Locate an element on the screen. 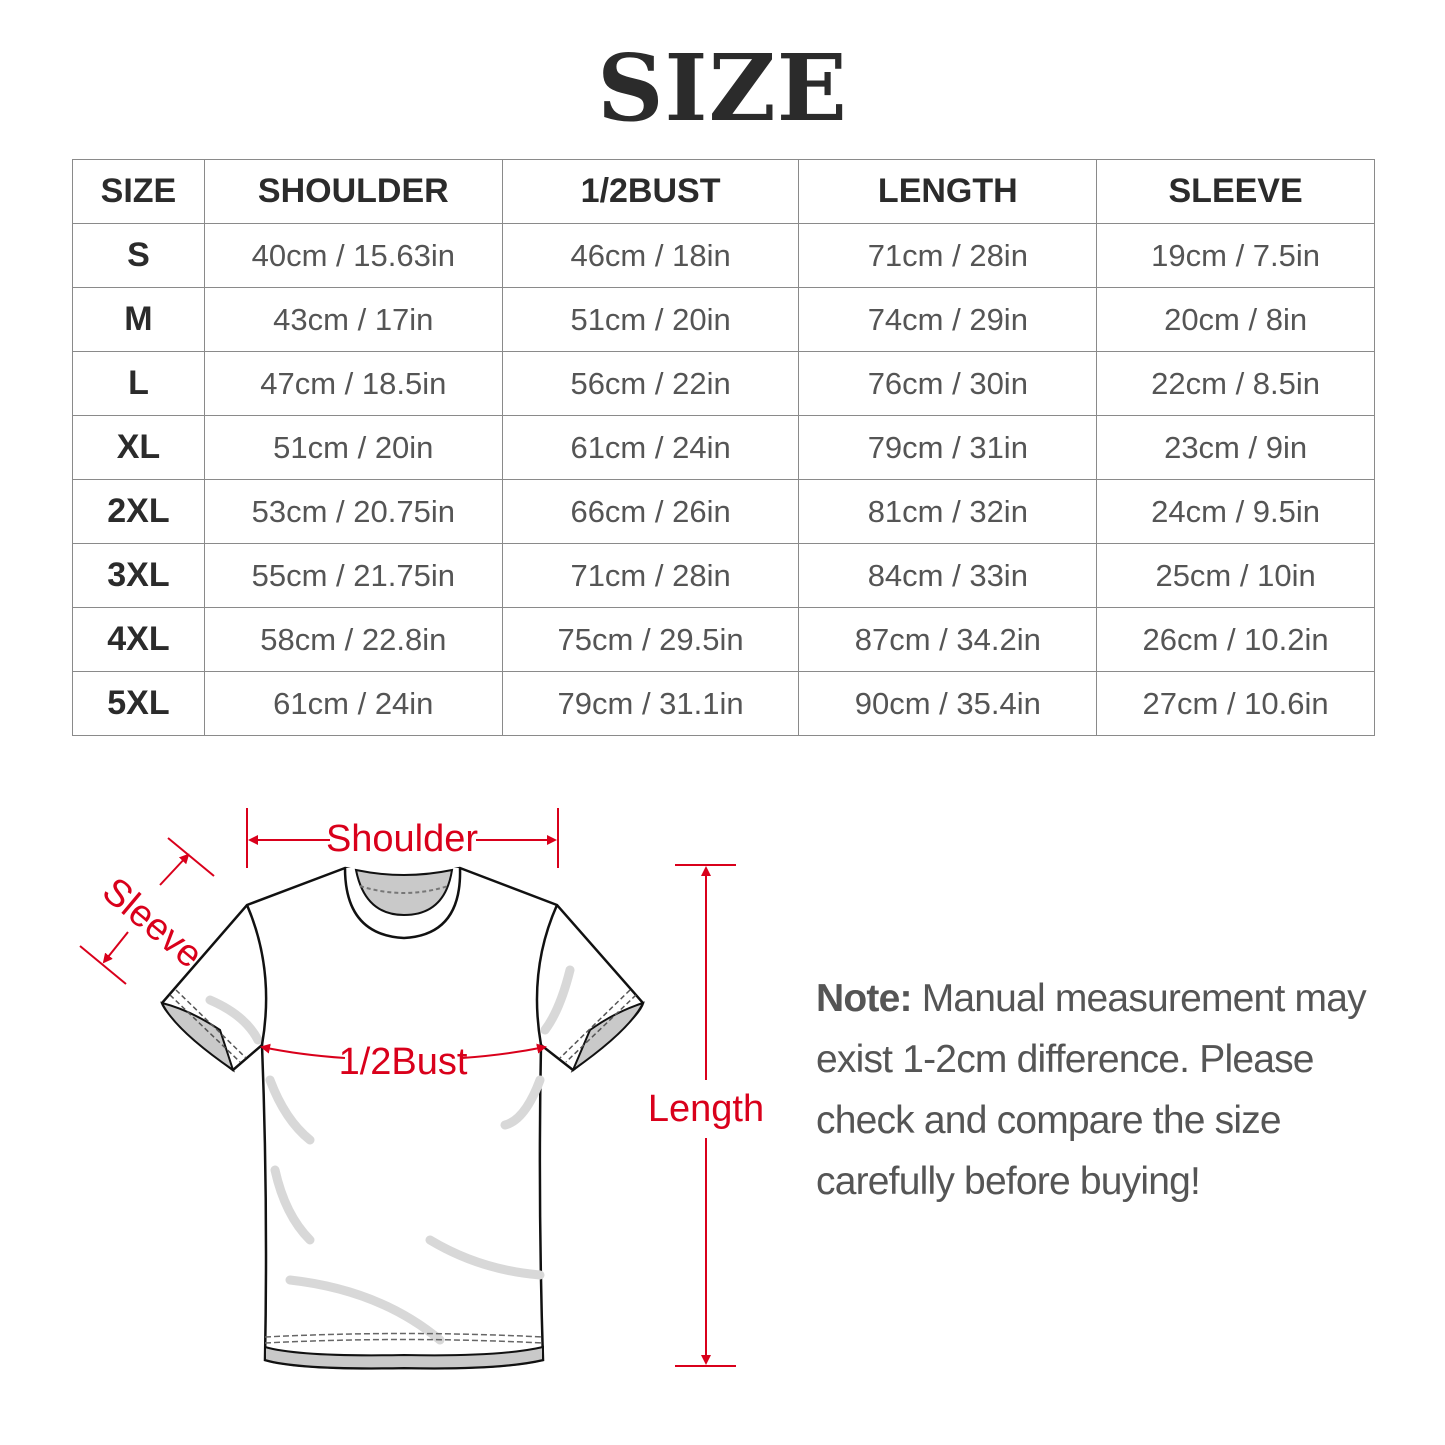 The height and width of the screenshot is (1445, 1445). measurement-cell: 56cm / 22in is located at coordinates (650, 383).